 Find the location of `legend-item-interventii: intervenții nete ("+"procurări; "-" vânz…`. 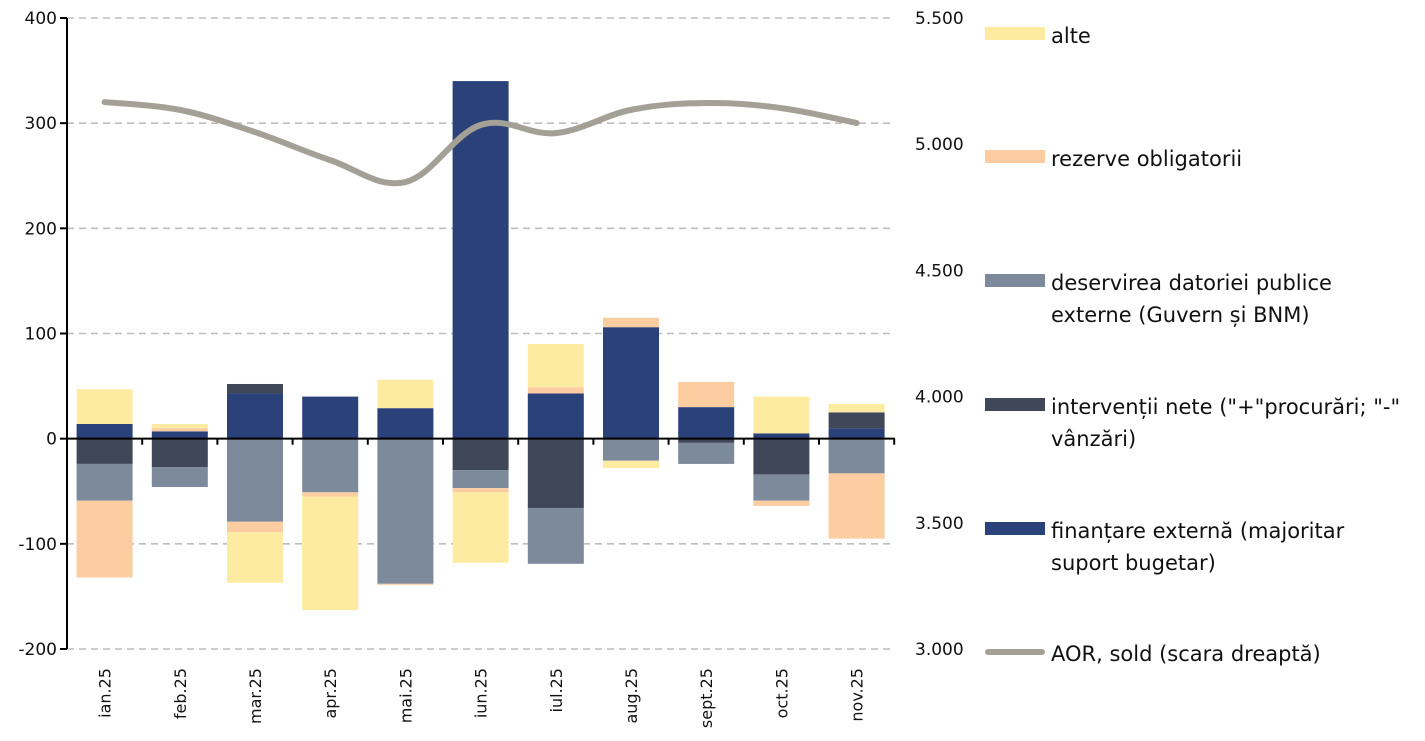

legend-item-interventii: intervenții nete ("+"procurări; "-" vânz… is located at coordinates (1198, 423).